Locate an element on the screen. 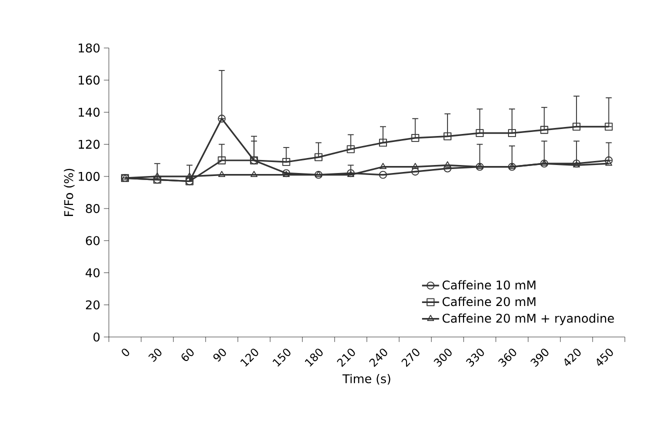 The height and width of the screenshot is (435, 668). y-tick-label: 80 is located at coordinates (93, 209).